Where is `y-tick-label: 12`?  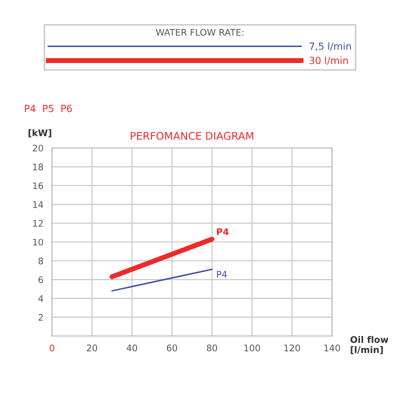
y-tick-label: 12 is located at coordinates (38, 223).